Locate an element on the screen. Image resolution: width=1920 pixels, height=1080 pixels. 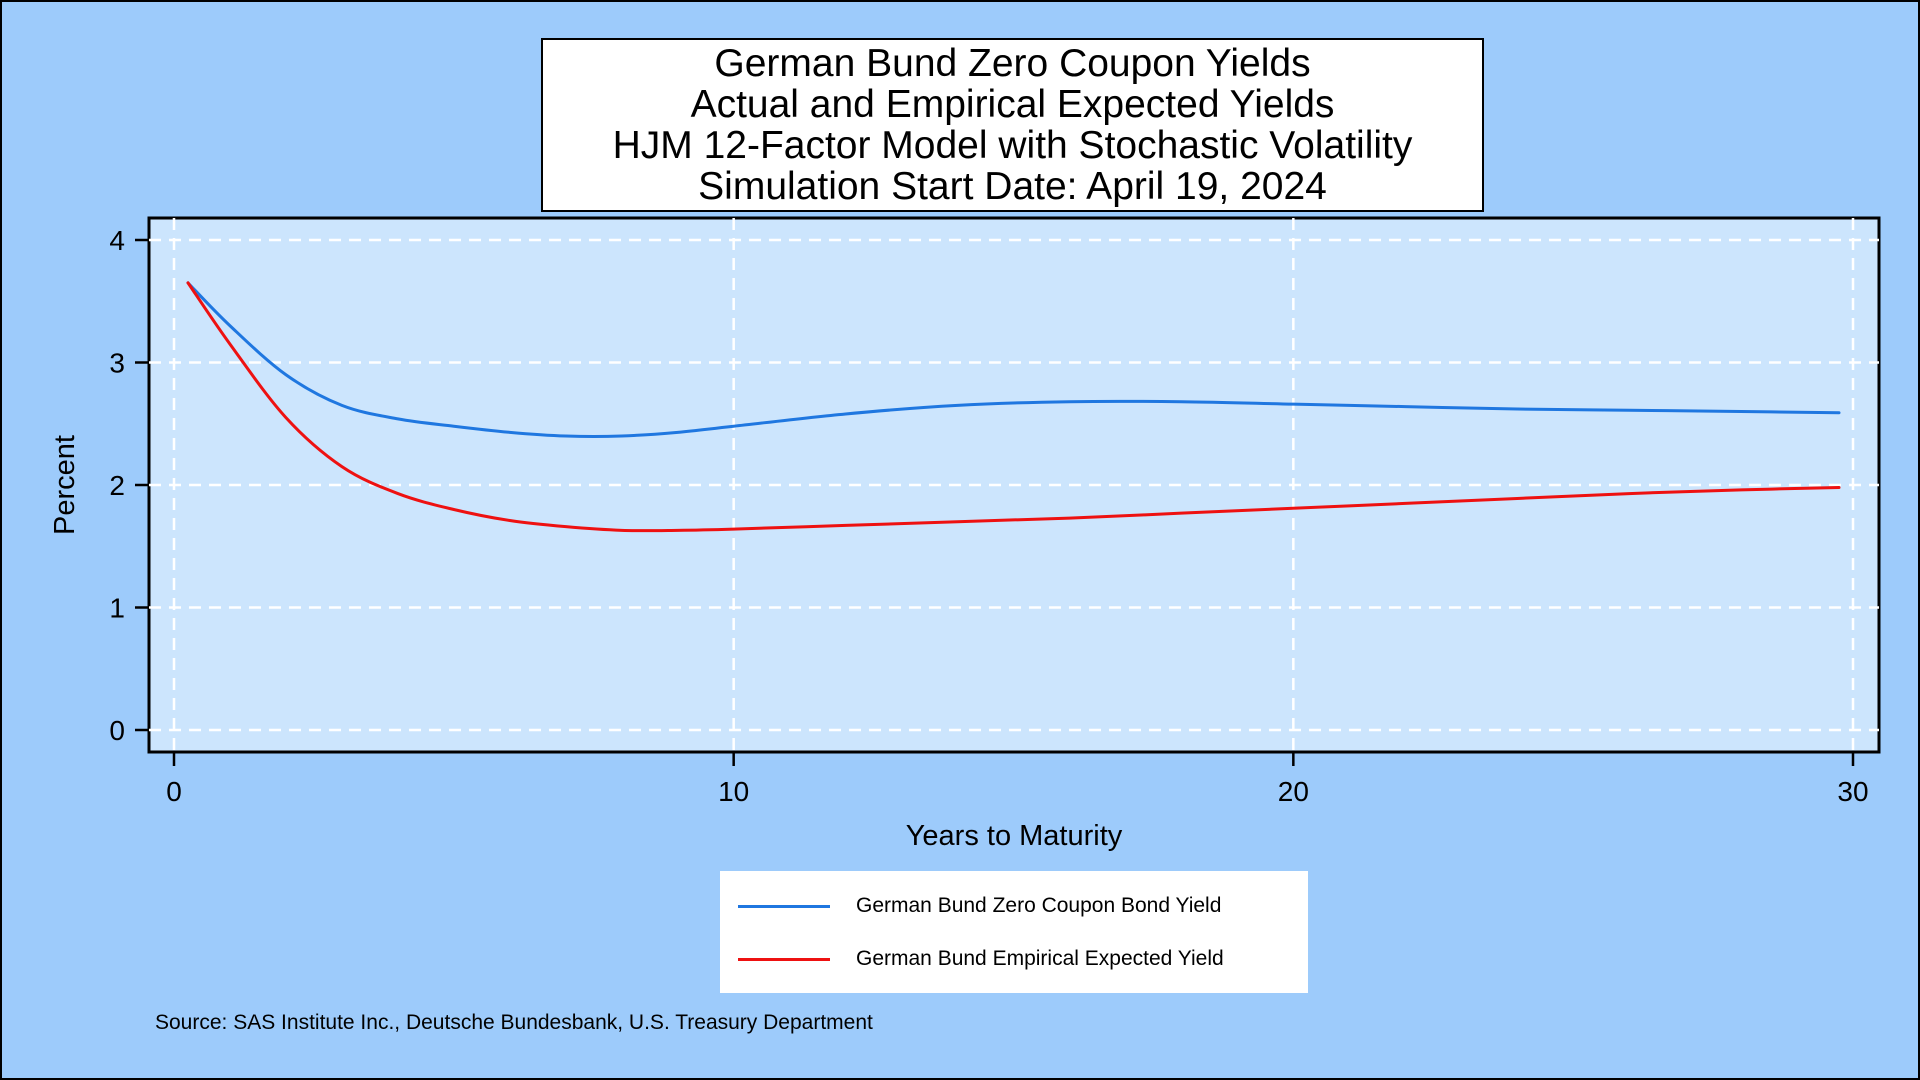
x-tick-label: 10 is located at coordinates (733, 791).